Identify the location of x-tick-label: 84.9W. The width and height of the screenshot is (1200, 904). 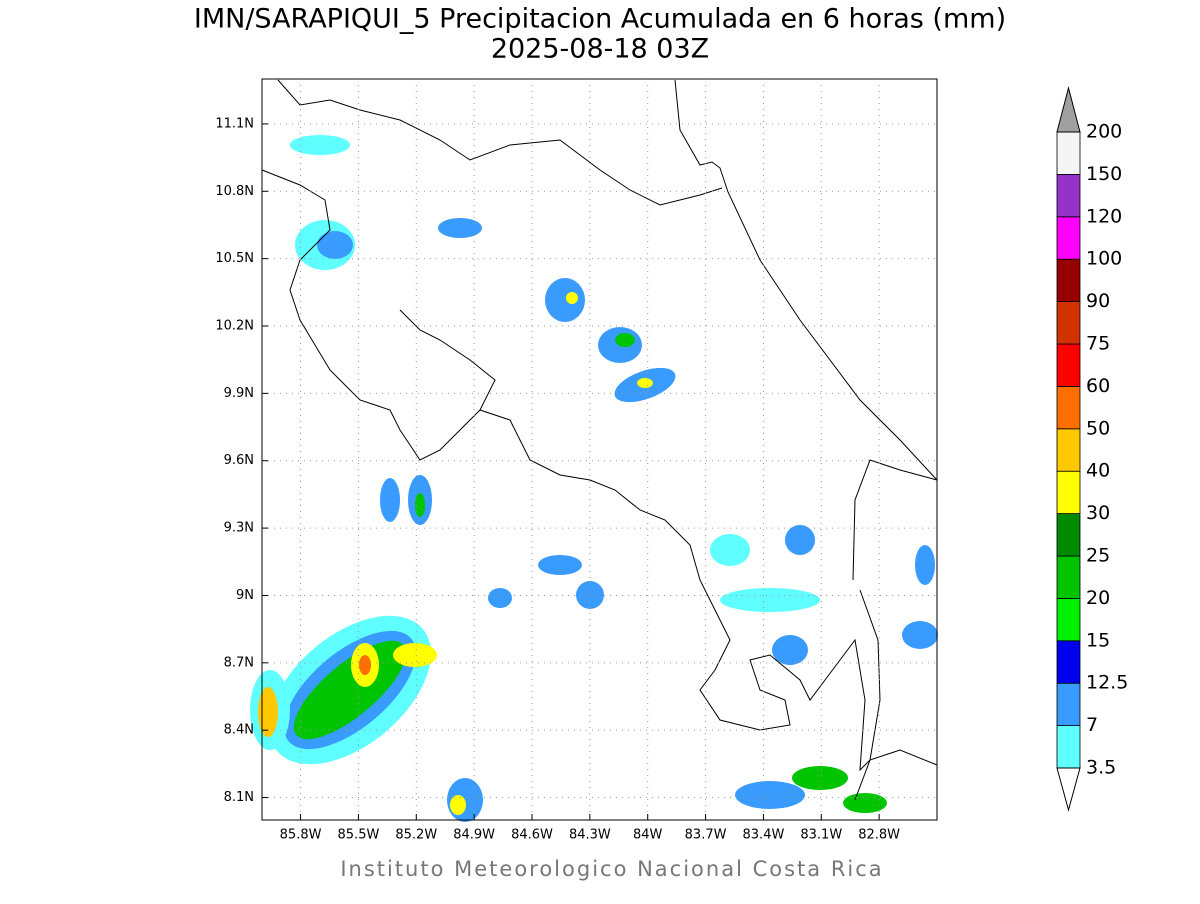
(474, 835).